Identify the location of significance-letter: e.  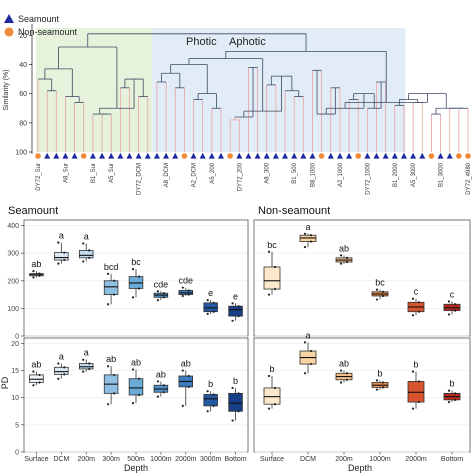
(235, 296).